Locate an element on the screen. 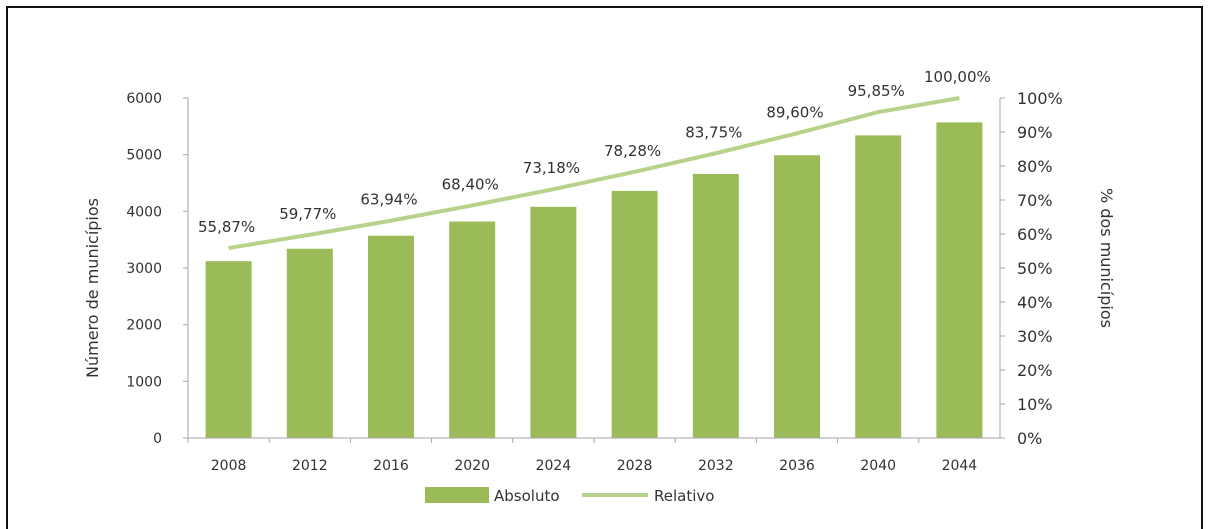  y-tick-label-left: 0 is located at coordinates (157, 439).